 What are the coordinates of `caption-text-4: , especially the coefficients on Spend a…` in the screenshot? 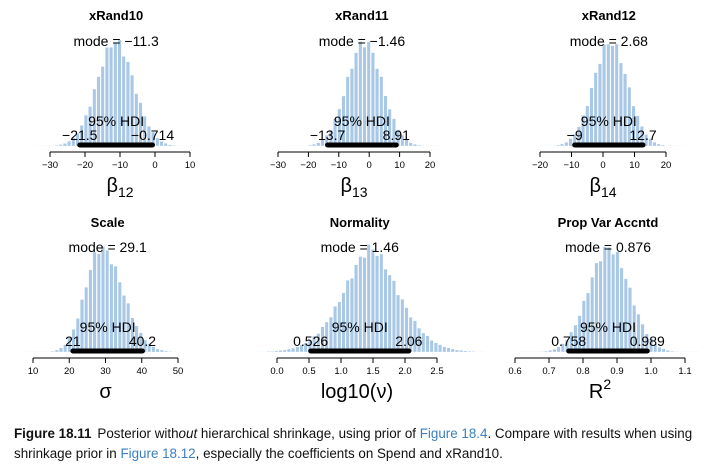 It's located at (349, 453).